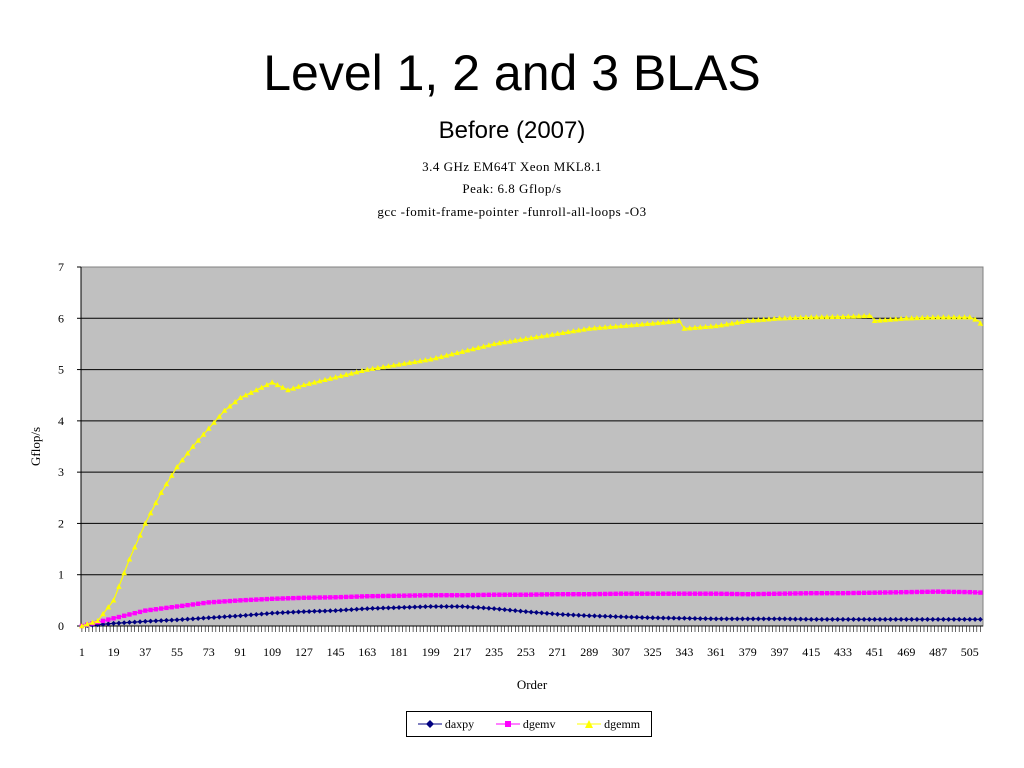 The width and height of the screenshot is (1024, 768). I want to click on y-tick-label: 1, so click(61, 575).